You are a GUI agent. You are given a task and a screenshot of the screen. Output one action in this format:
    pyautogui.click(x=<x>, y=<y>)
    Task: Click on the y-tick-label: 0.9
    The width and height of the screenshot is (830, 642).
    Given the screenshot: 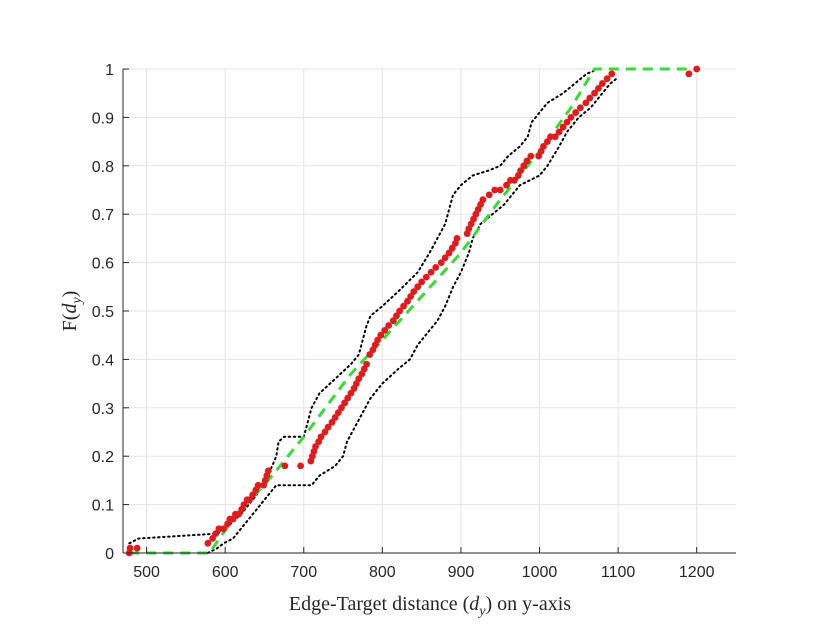 What is the action you would take?
    pyautogui.click(x=103, y=118)
    